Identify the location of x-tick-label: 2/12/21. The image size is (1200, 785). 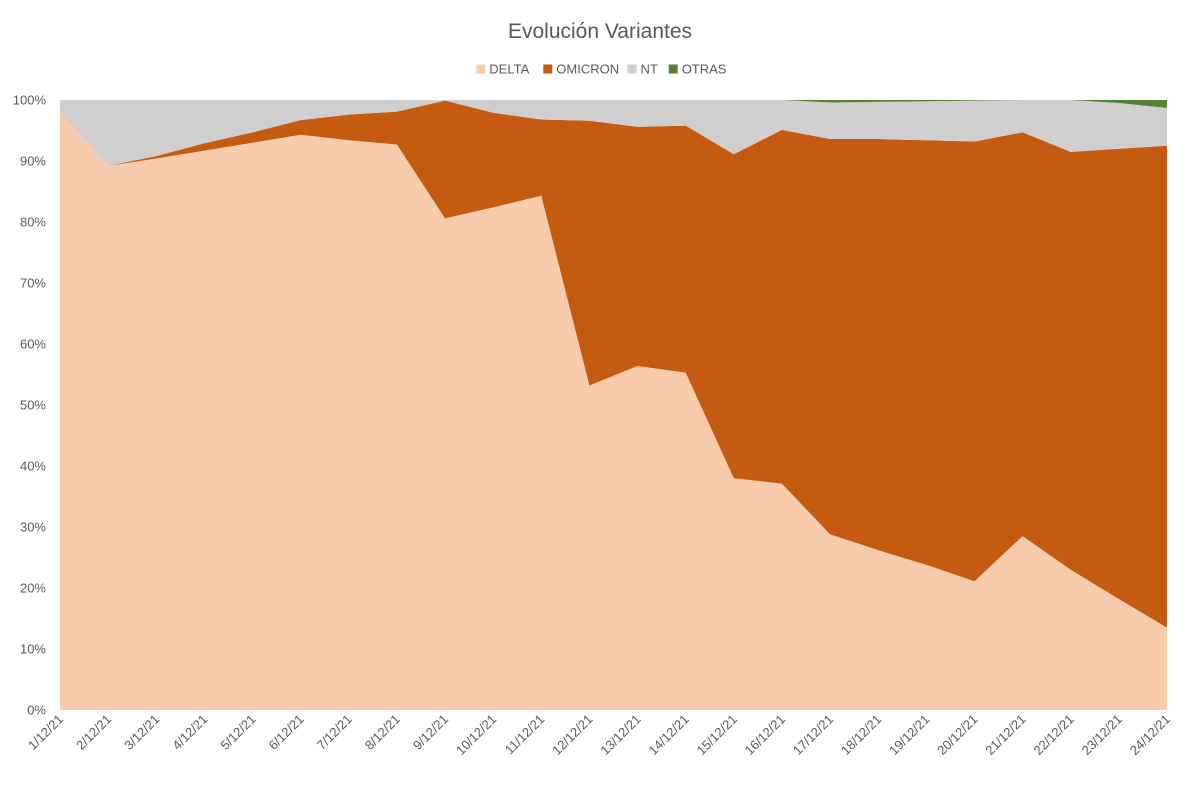
(93, 732).